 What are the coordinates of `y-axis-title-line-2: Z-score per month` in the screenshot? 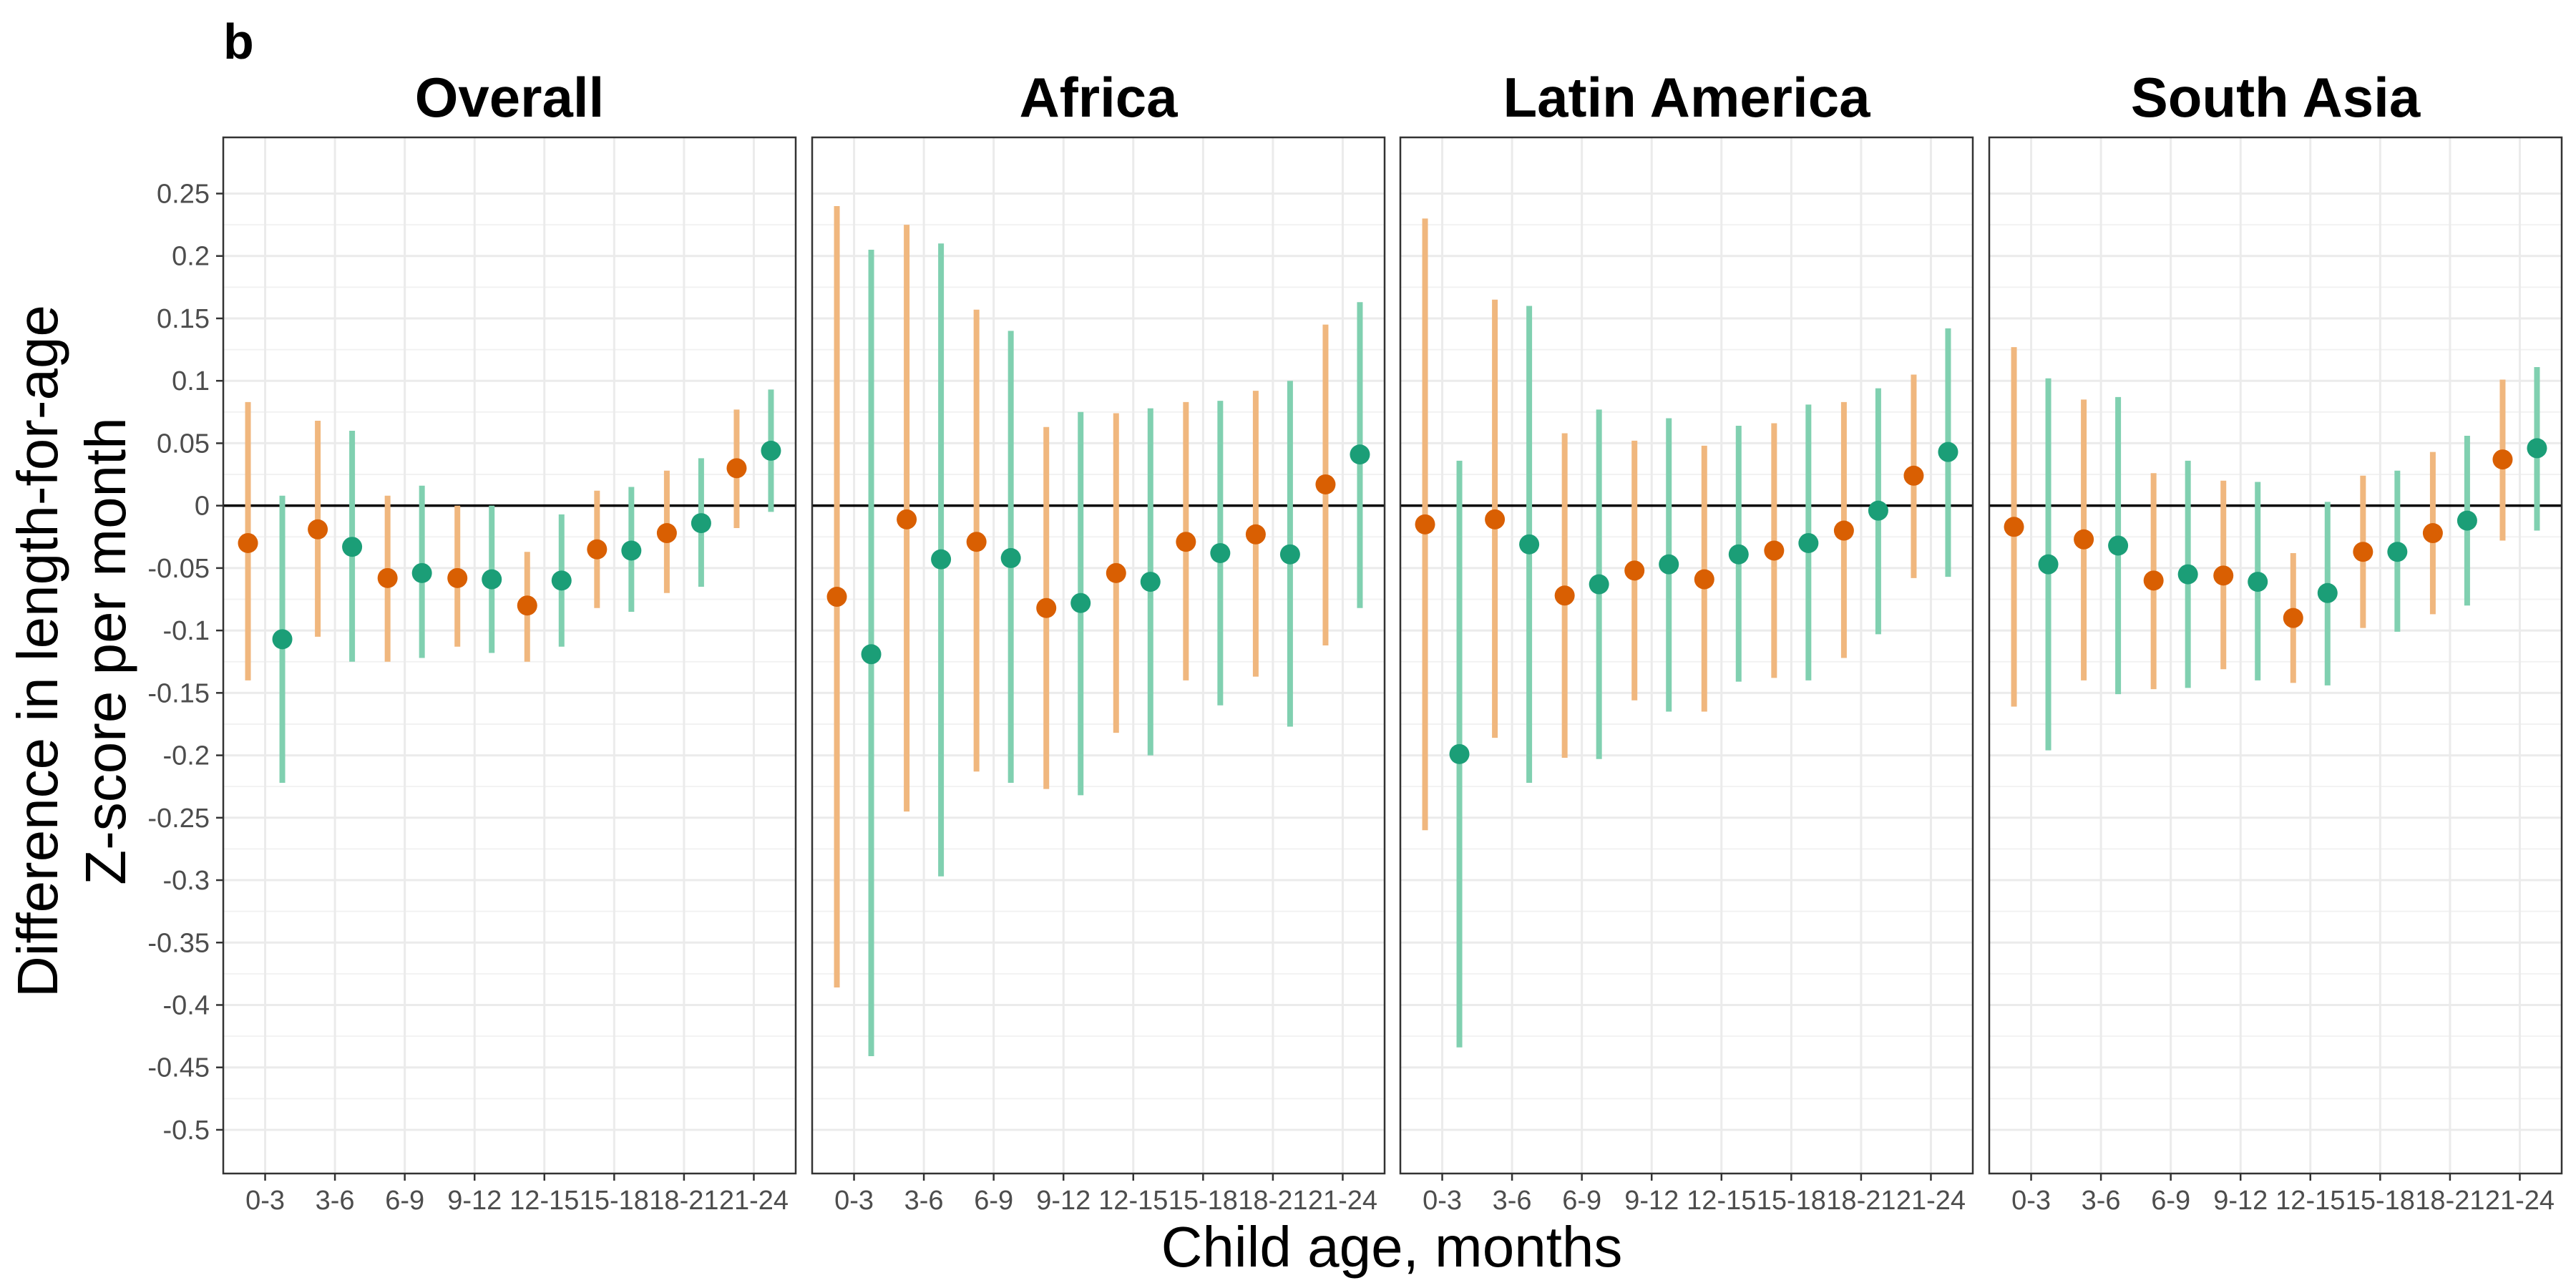 It's located at (105, 651).